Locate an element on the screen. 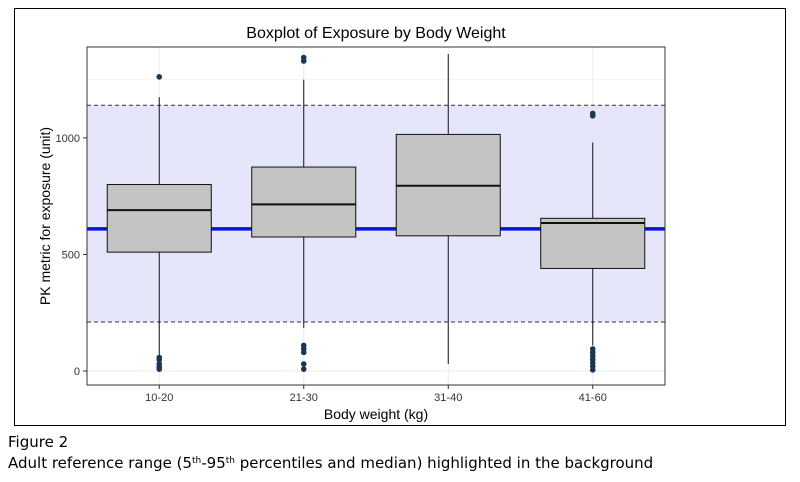 This screenshot has height=482, width=800. chart-title: Boxplot of Exposure by Body Weight is located at coordinates (376, 33).